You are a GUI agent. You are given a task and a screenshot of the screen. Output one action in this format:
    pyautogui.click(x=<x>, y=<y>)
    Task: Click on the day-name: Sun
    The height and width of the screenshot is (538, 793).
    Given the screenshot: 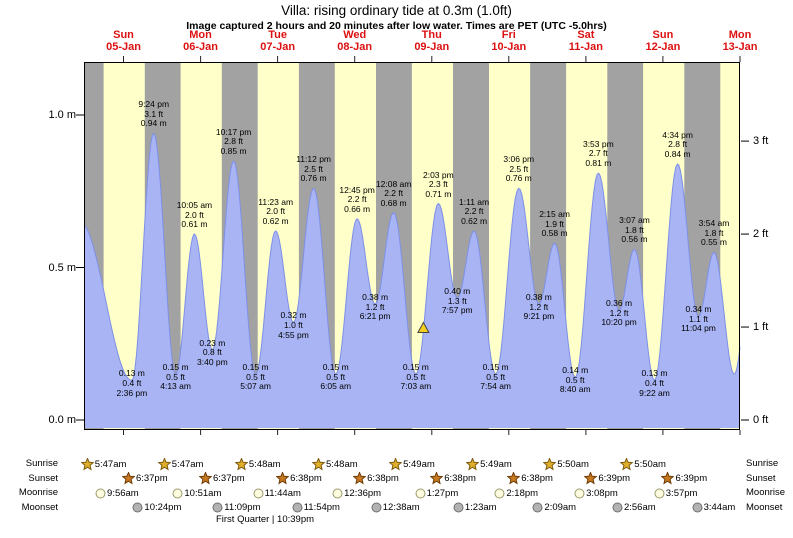 What is the action you would take?
    pyautogui.click(x=663, y=35)
    